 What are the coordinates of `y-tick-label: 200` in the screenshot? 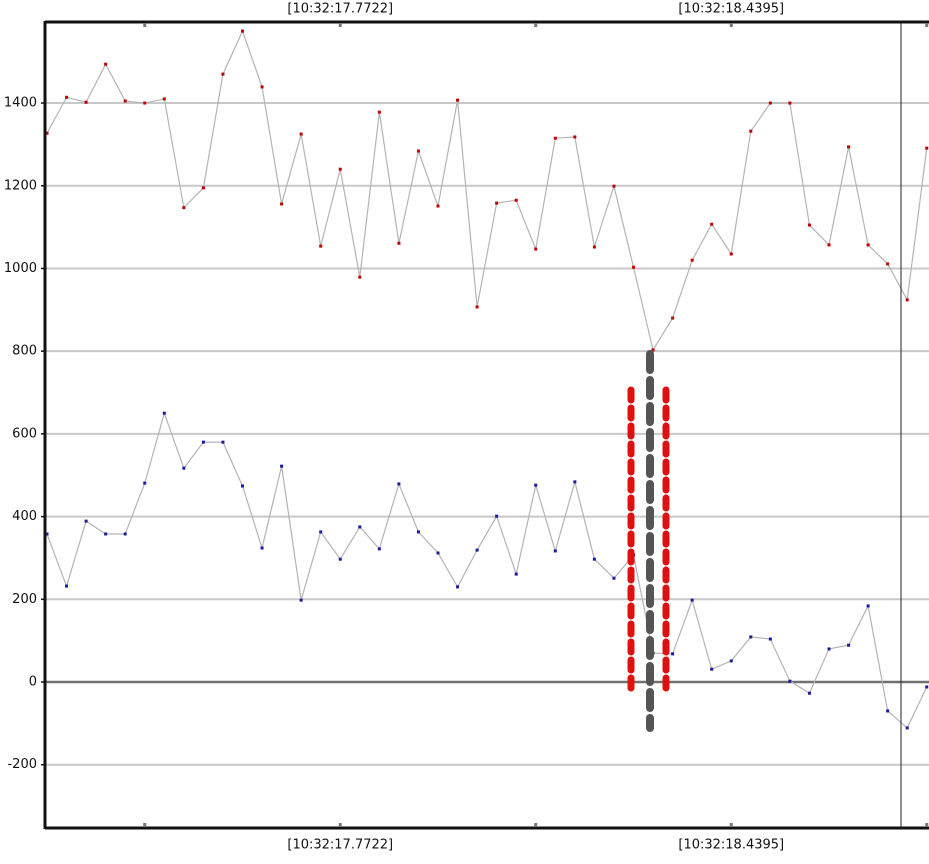 It's located at (24, 599).